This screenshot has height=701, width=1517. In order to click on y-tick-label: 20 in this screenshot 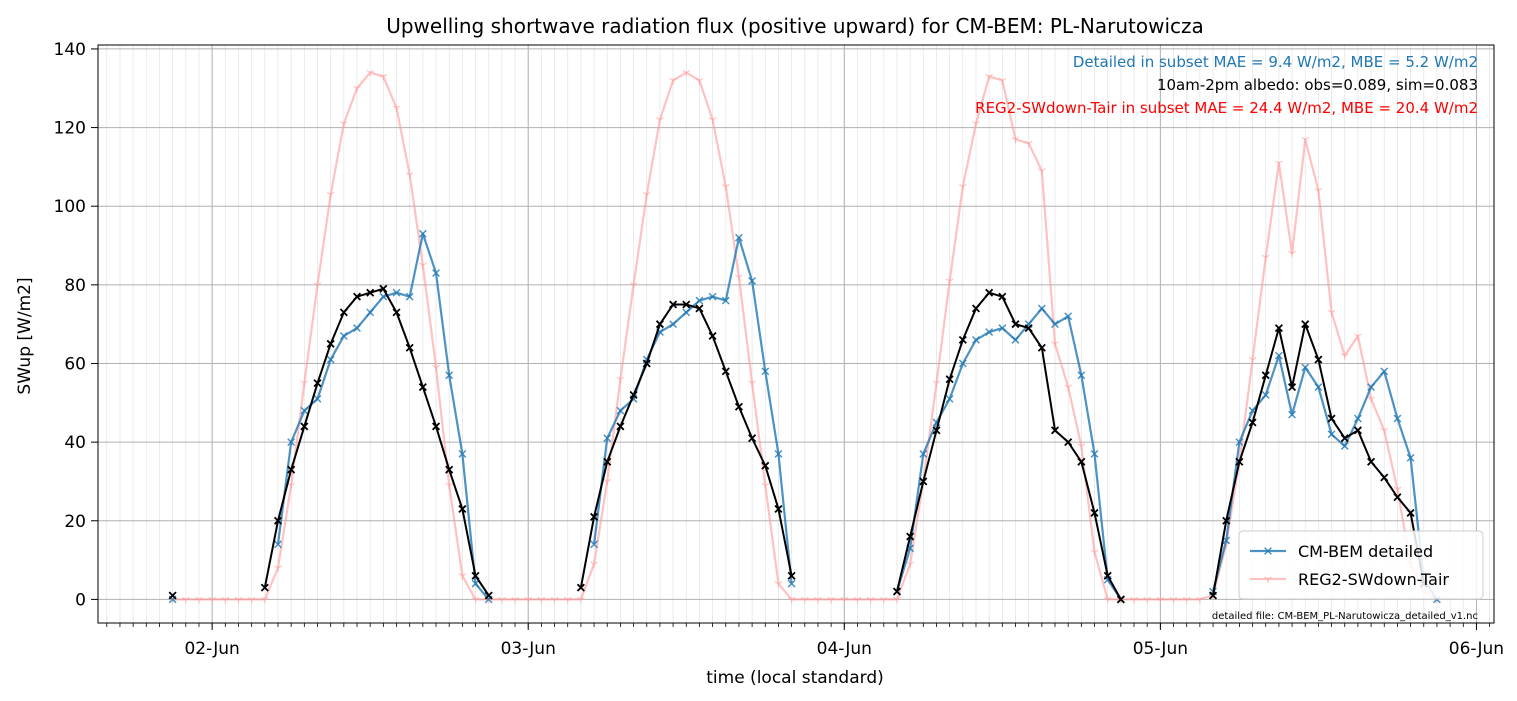, I will do `click(75, 522)`.